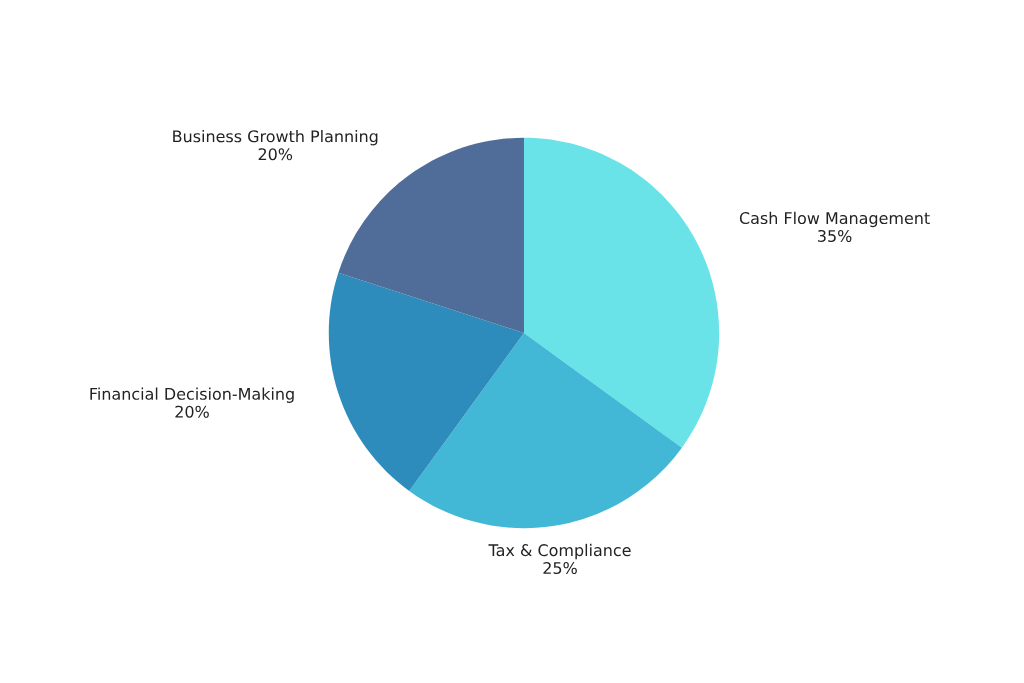 This screenshot has width=1024, height=683. Describe the element at coordinates (559, 551) in the screenshot. I see `slice-label: Tax & Compliance` at that location.